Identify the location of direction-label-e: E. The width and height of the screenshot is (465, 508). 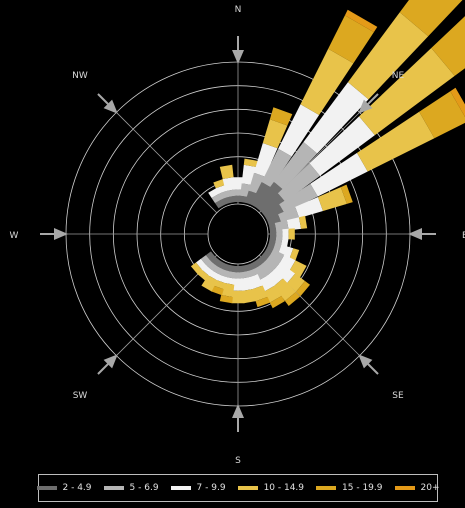
(463, 236).